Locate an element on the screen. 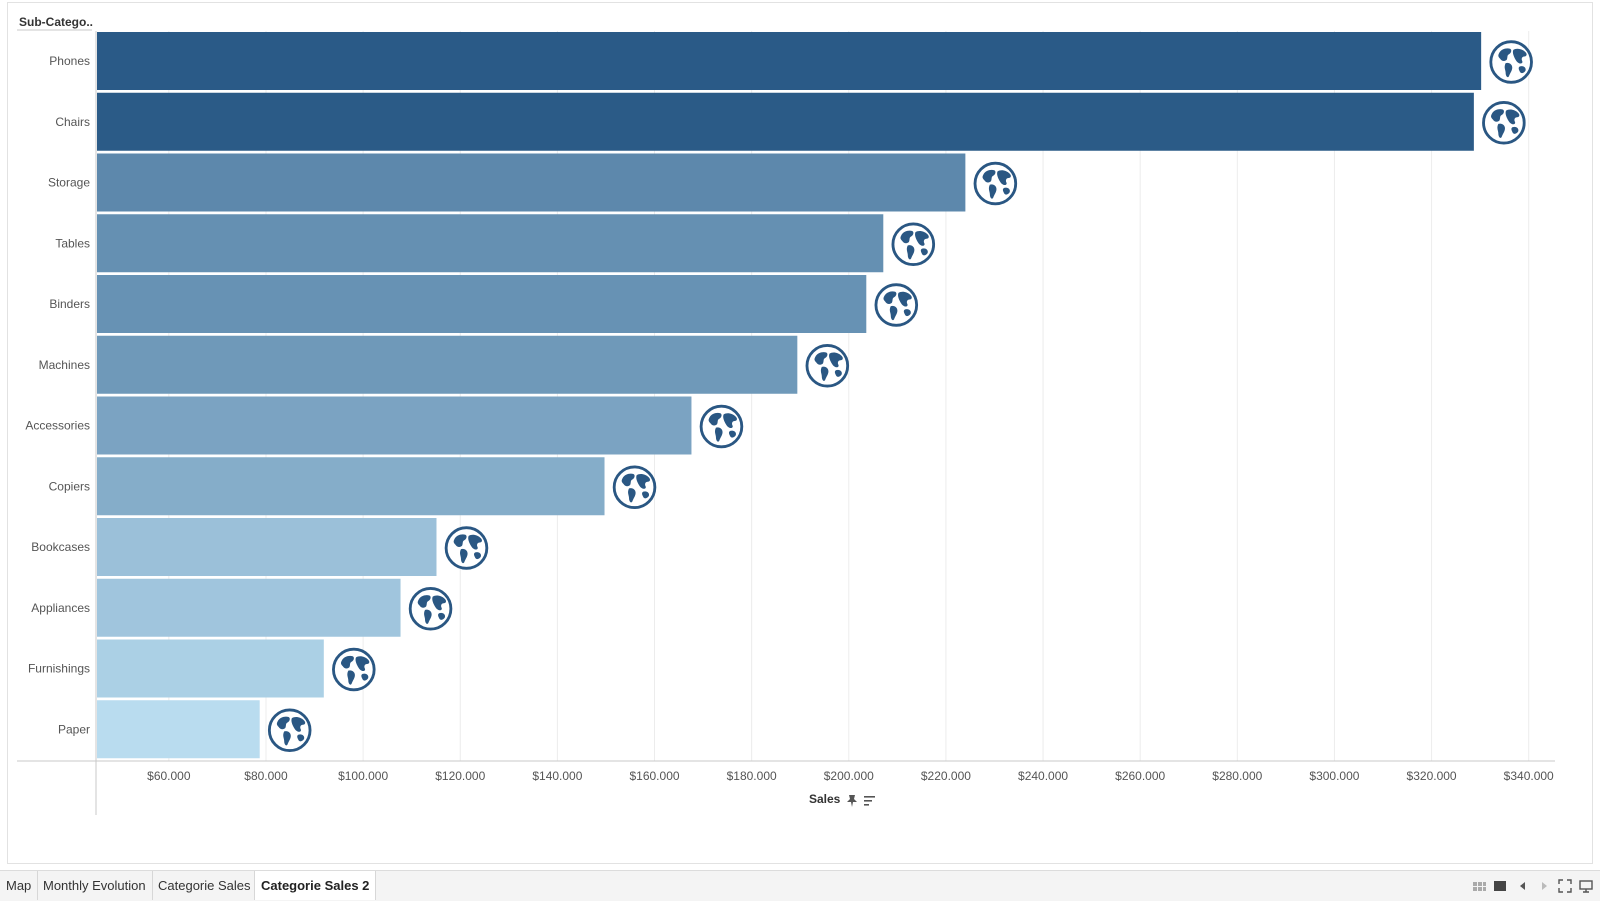  x-tick-label: $200.000 is located at coordinates (849, 776).